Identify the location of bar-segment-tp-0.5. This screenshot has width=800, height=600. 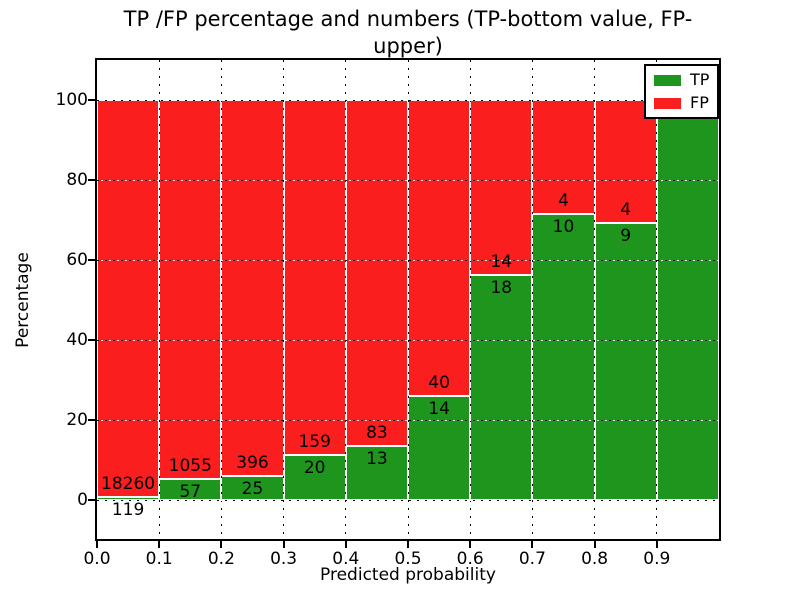
(439, 448).